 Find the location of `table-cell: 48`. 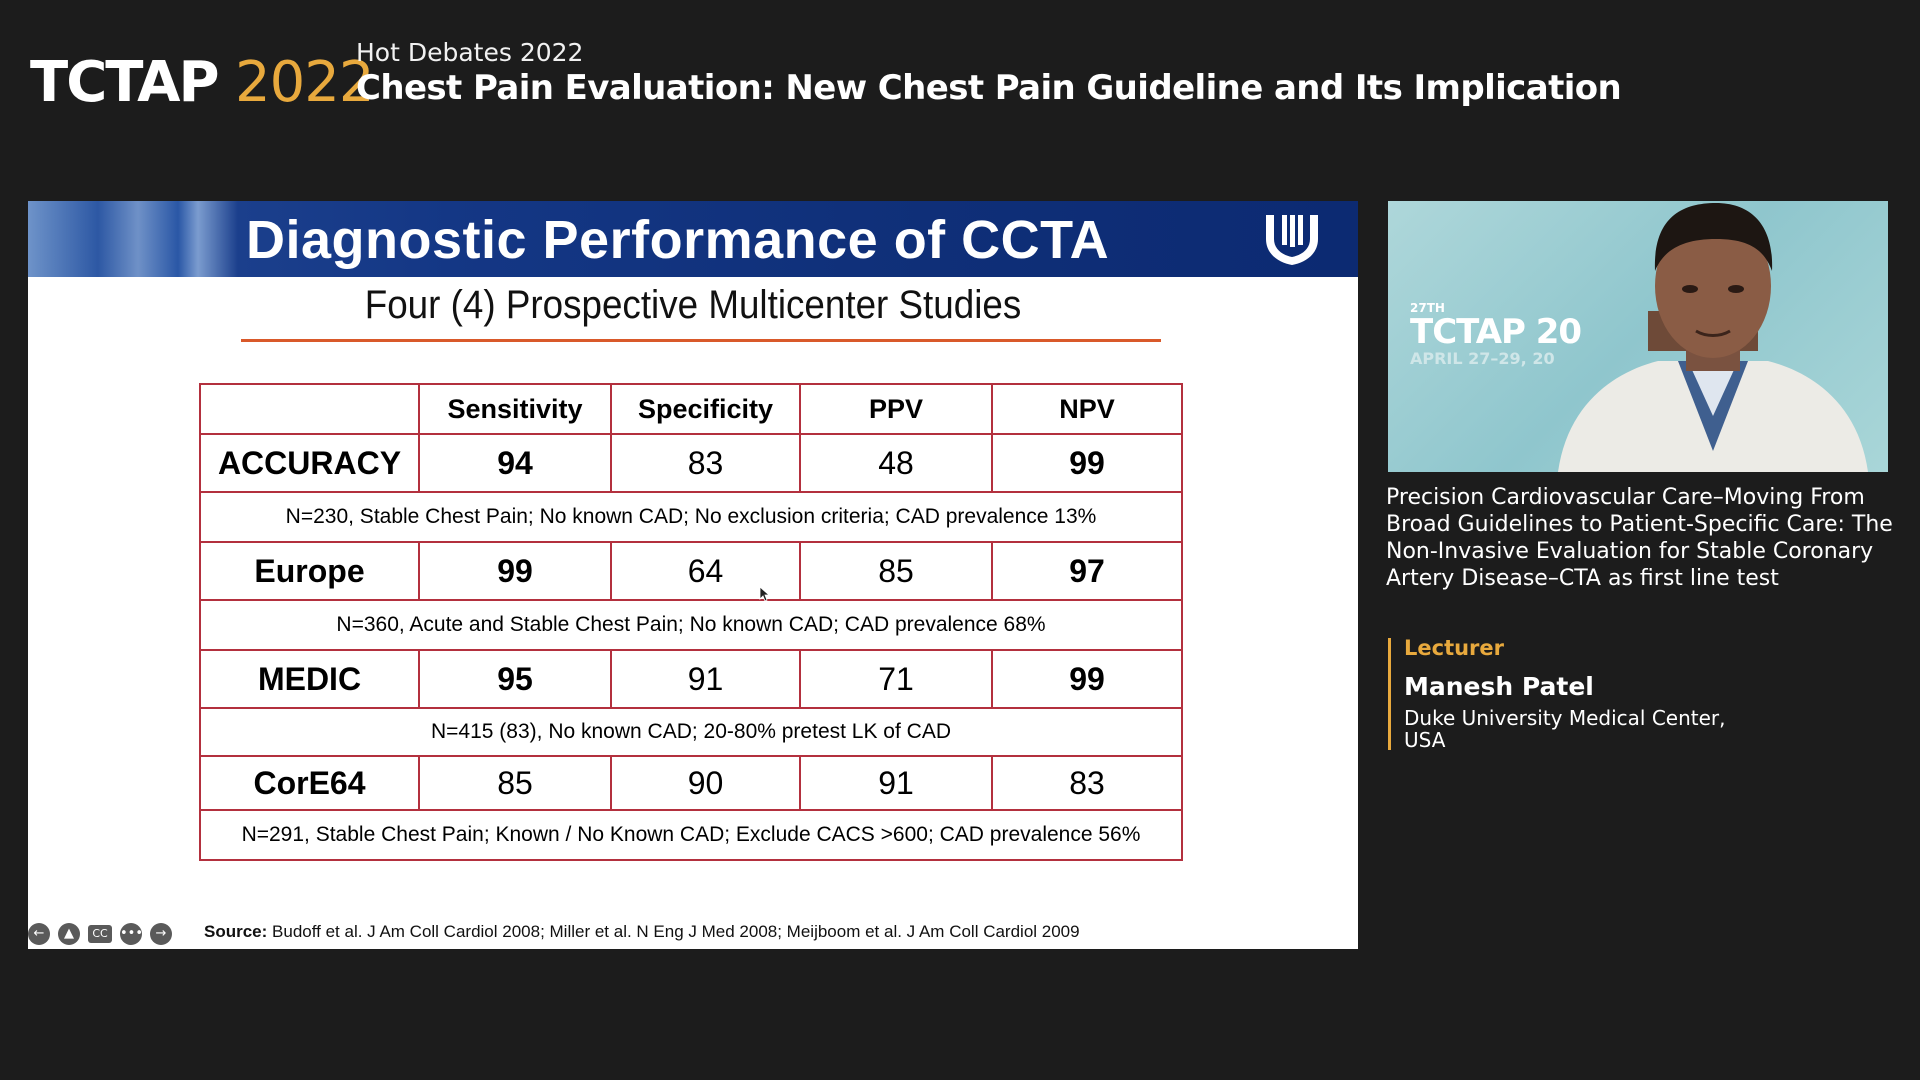

table-cell: 48 is located at coordinates (896, 463).